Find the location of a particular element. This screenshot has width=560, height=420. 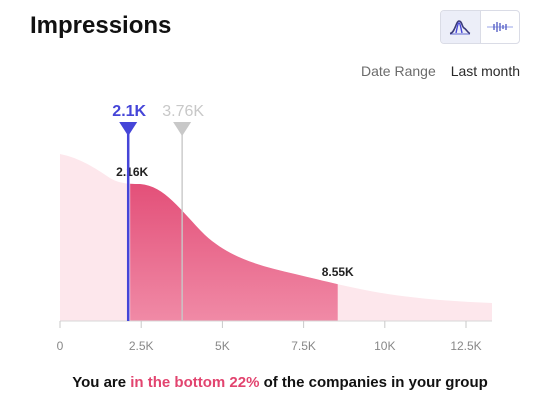

date-range-row: Date Range Last month is located at coordinates (440, 71).